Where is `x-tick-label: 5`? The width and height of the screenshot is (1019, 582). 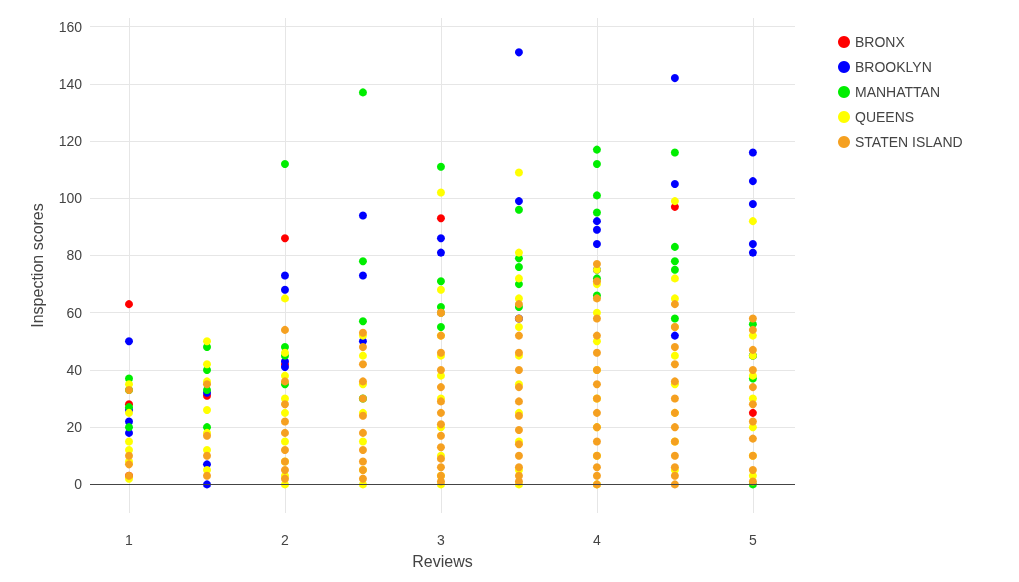 x-tick-label: 5 is located at coordinates (752, 540).